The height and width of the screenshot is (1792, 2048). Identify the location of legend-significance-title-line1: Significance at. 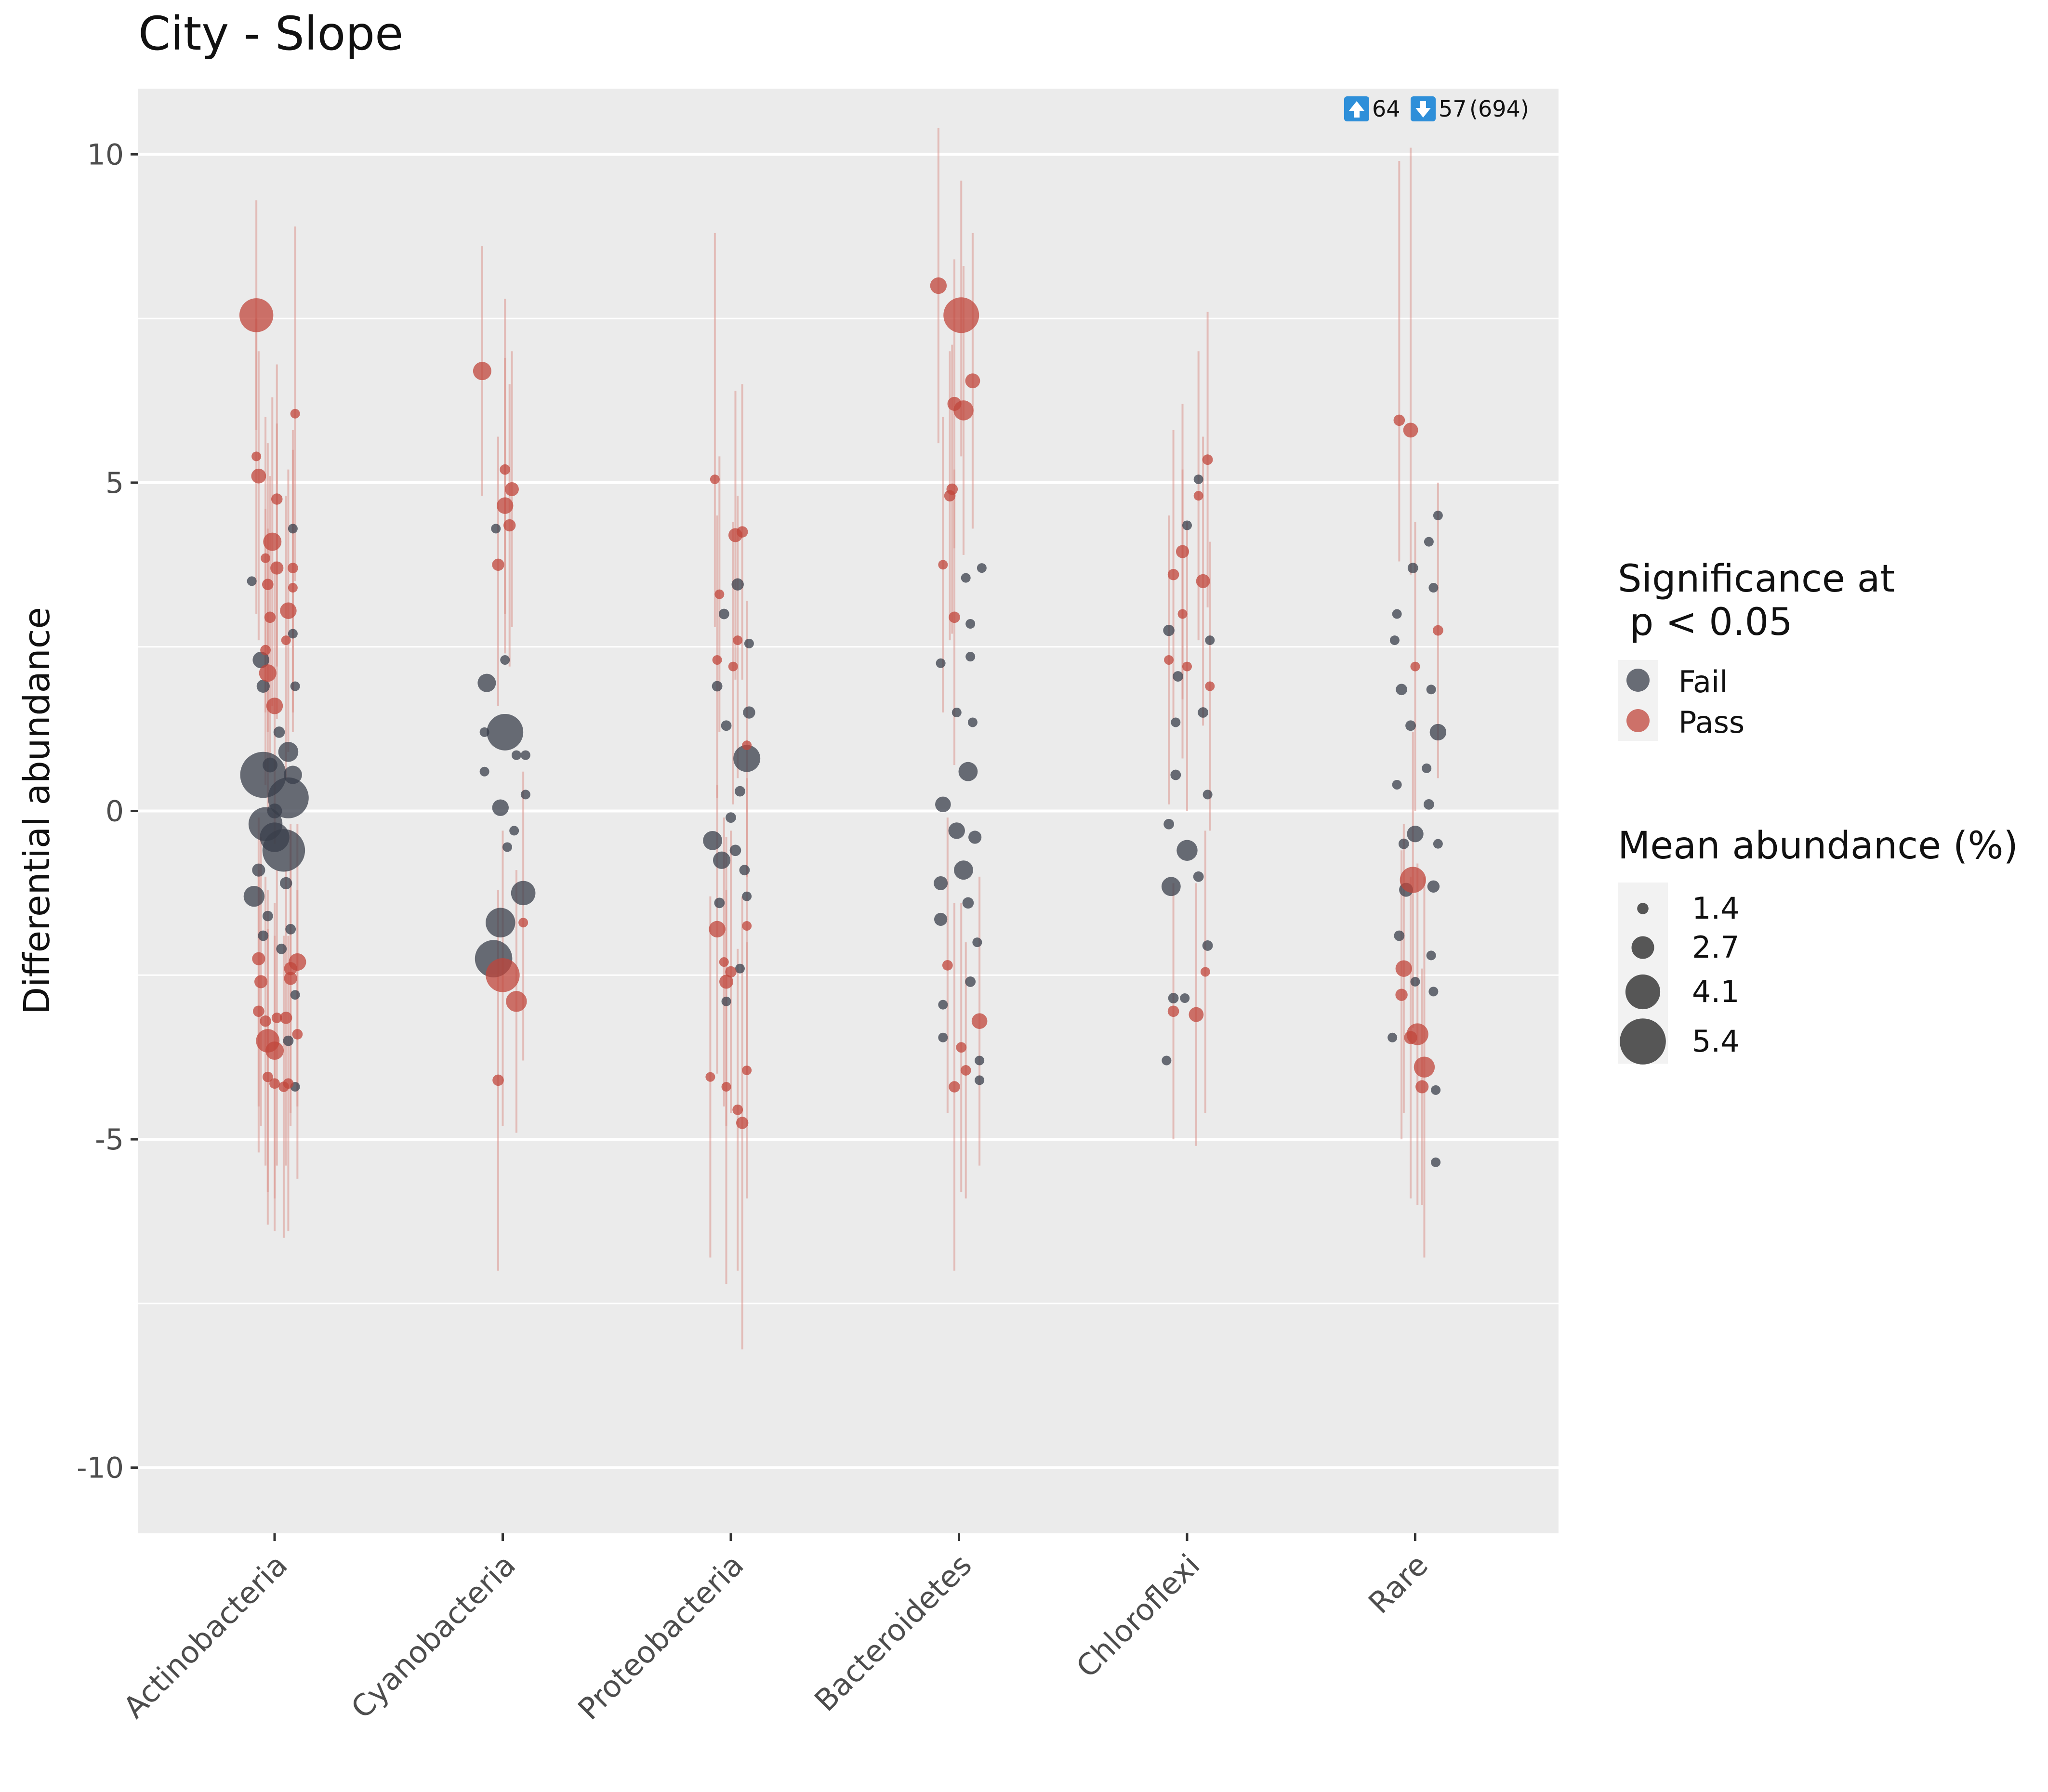
(1756, 579).